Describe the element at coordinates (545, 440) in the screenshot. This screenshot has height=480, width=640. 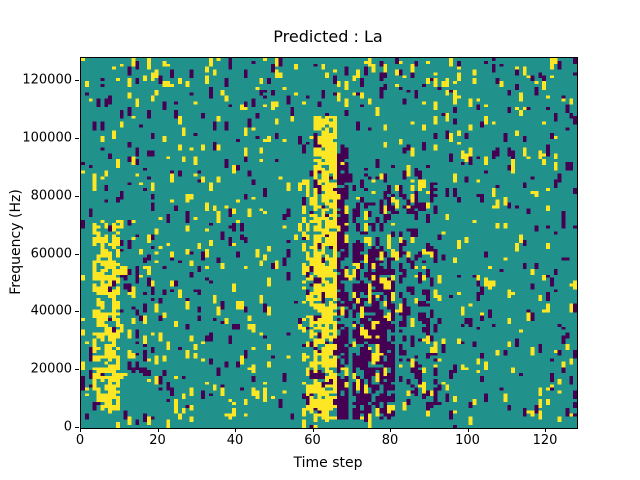
I see `x-tick-label: 120` at that location.